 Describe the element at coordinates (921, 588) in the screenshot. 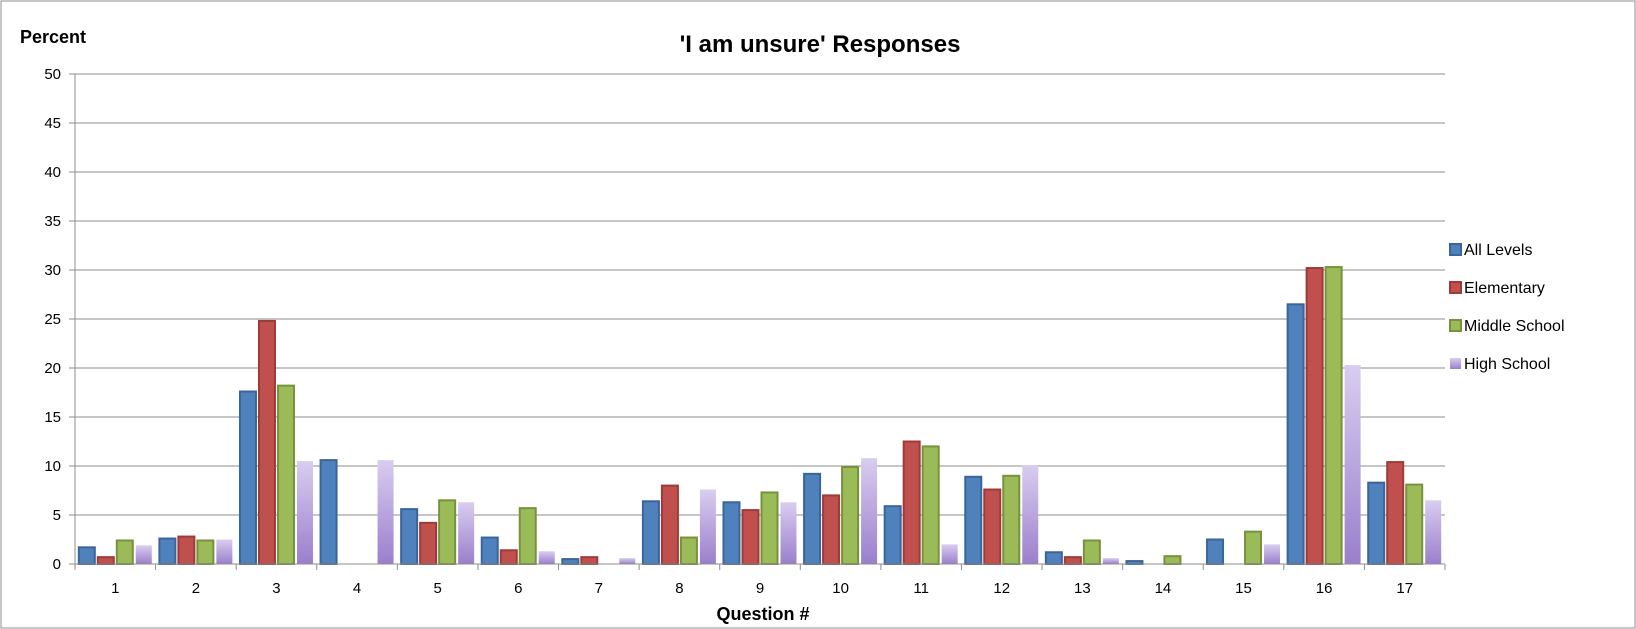

I see `x-tick-label: 11` at that location.